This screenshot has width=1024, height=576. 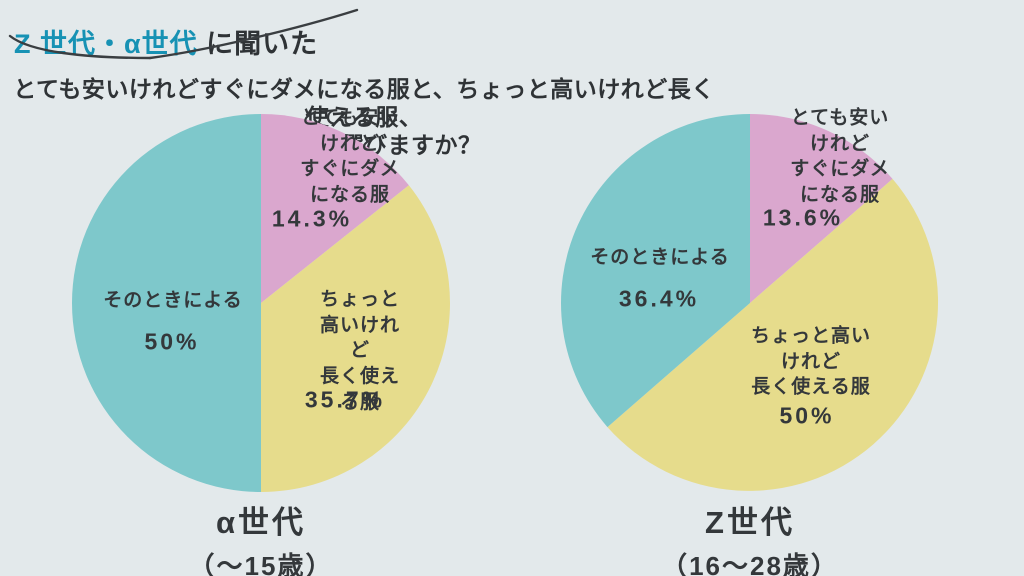 I want to click on page-title: Z 世代・α世代 に聞いた, so click(x=166, y=41).